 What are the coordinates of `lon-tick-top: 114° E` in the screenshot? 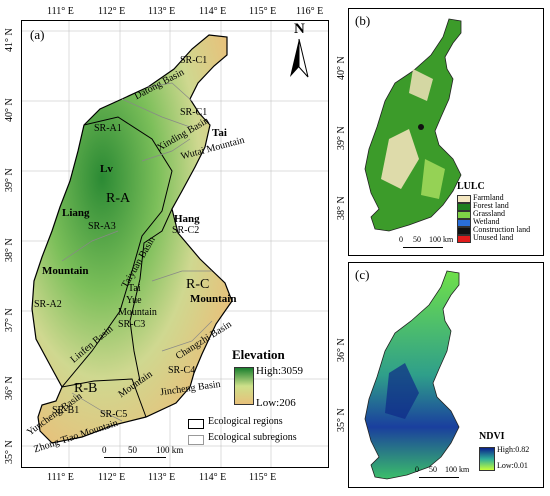 It's located at (213, 11).